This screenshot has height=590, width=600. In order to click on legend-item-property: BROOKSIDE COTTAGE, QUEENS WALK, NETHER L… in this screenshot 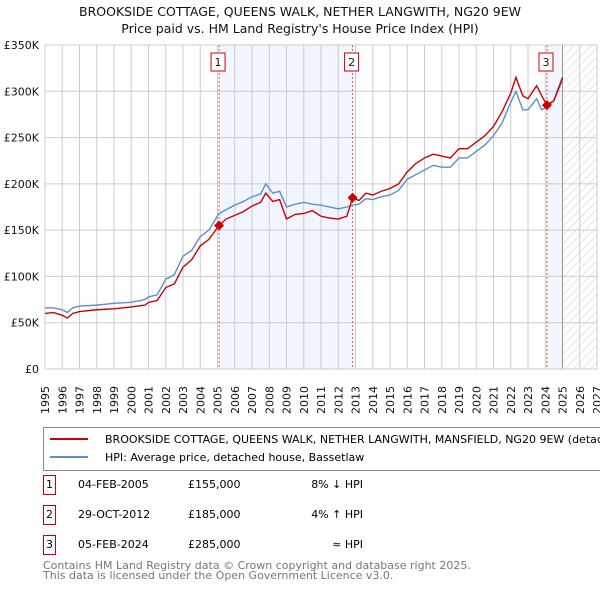, I will do `click(322, 439)`.